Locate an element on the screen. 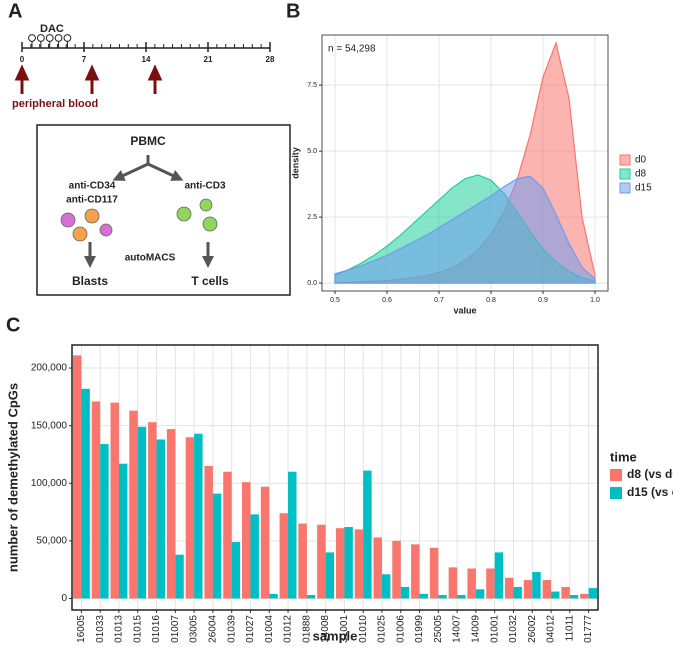 Image resolution: width=673 pixels, height=649 pixels. x-tick-label: 31001 is located at coordinates (344, 629).